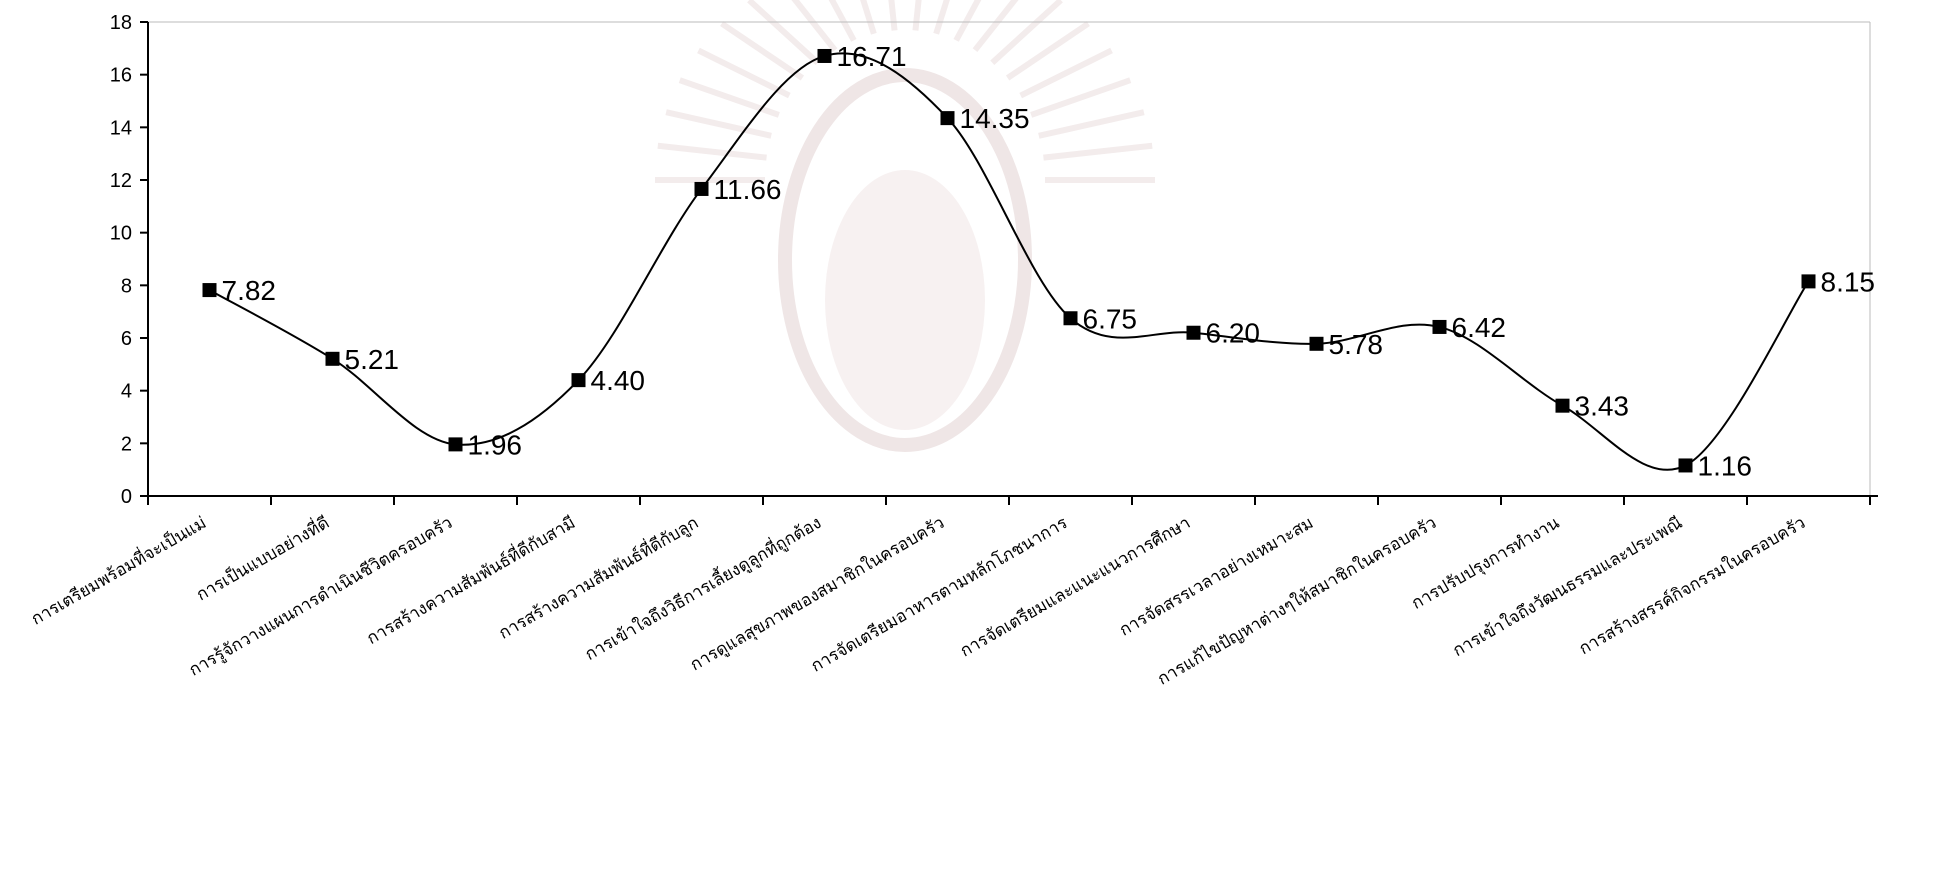 Image resolution: width=1935 pixels, height=869 pixels. Describe the element at coordinates (1479, 327) in the screenshot. I see `data-label: 6.42` at that location.